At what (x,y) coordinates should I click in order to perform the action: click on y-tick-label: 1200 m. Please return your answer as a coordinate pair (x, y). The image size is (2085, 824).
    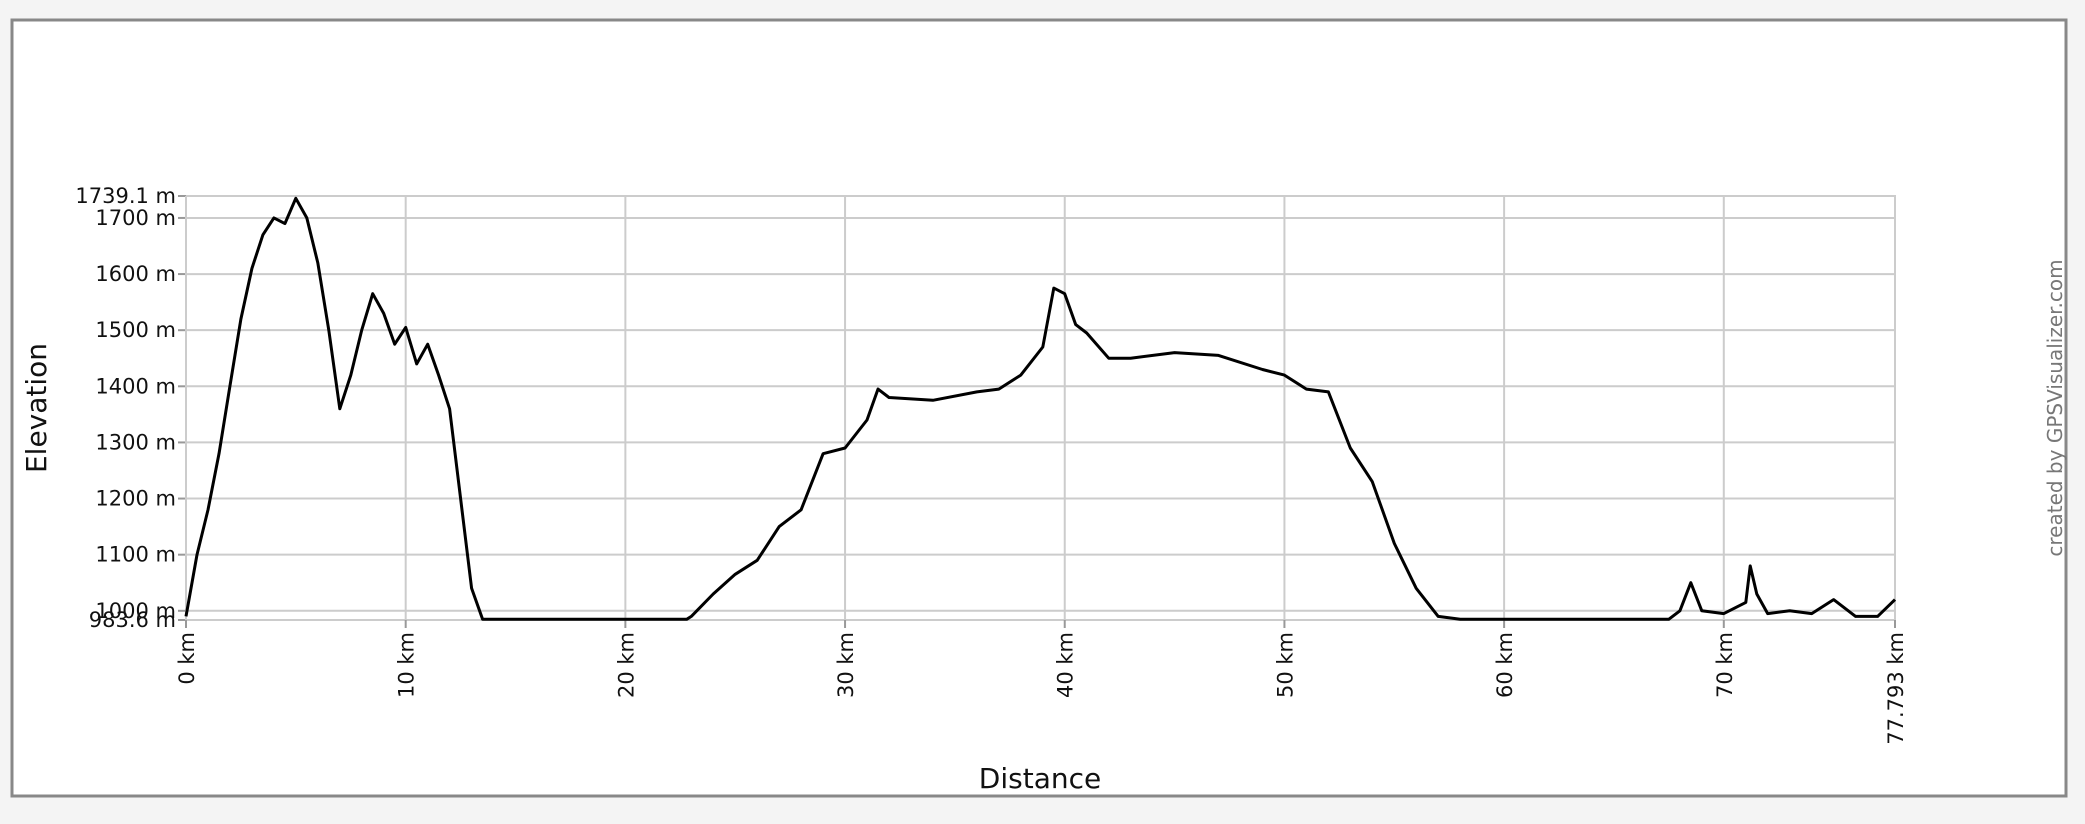
    Looking at the image, I should click on (135, 499).